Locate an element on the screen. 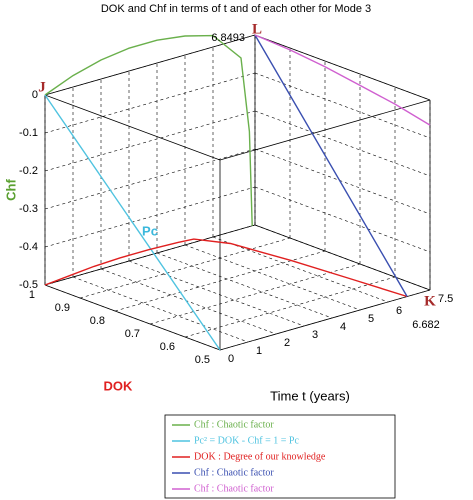  chf-axis-label: Chf is located at coordinates (10, 190).